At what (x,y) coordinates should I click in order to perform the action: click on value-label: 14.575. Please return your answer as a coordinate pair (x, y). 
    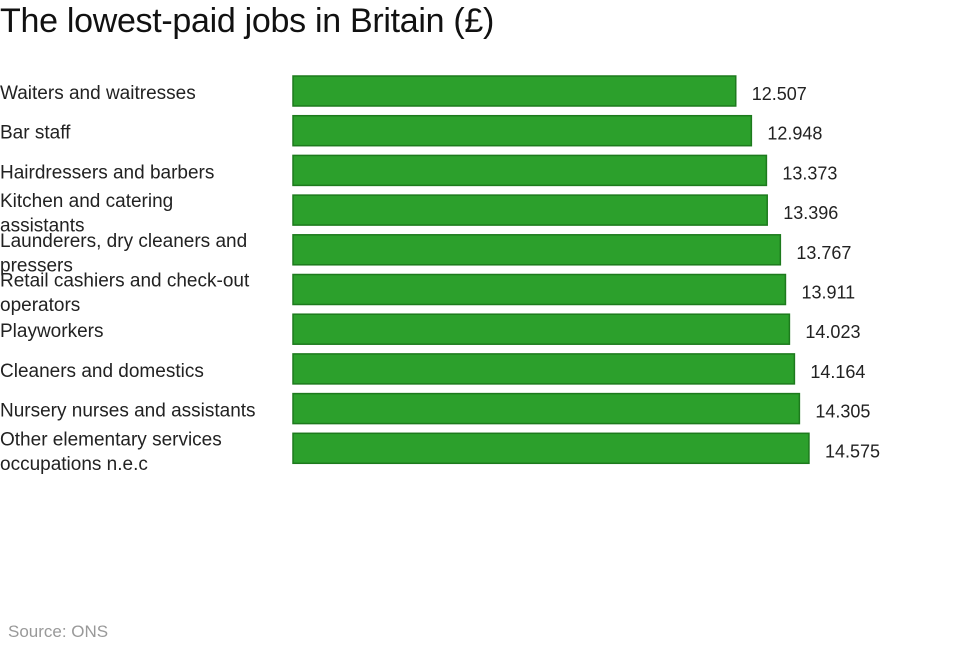
    Looking at the image, I should click on (852, 451).